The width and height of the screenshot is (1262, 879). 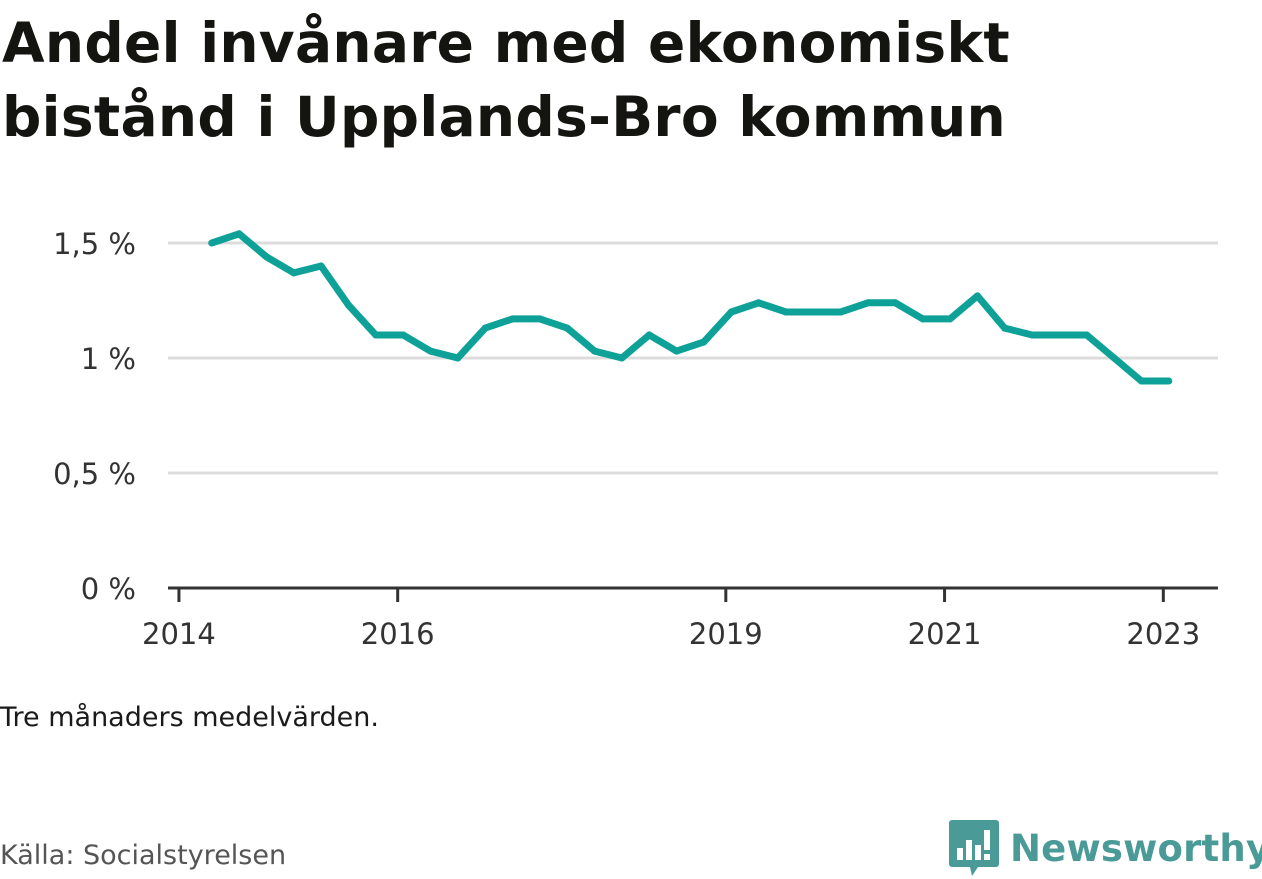 What do you see at coordinates (189, 717) in the screenshot?
I see `chart-note: Tre månaders medelvärden.` at bounding box center [189, 717].